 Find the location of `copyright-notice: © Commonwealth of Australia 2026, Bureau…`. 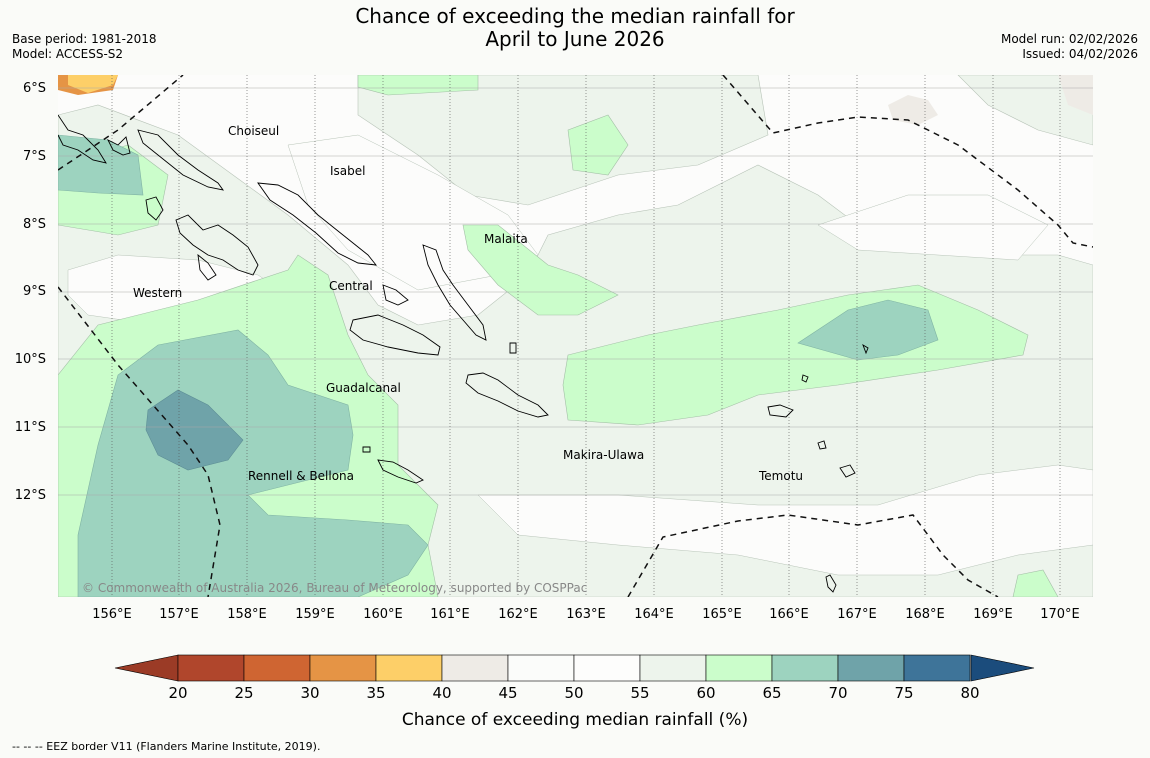

copyright-notice: © Commonwealth of Australia 2026, Bureau… is located at coordinates (335, 588).